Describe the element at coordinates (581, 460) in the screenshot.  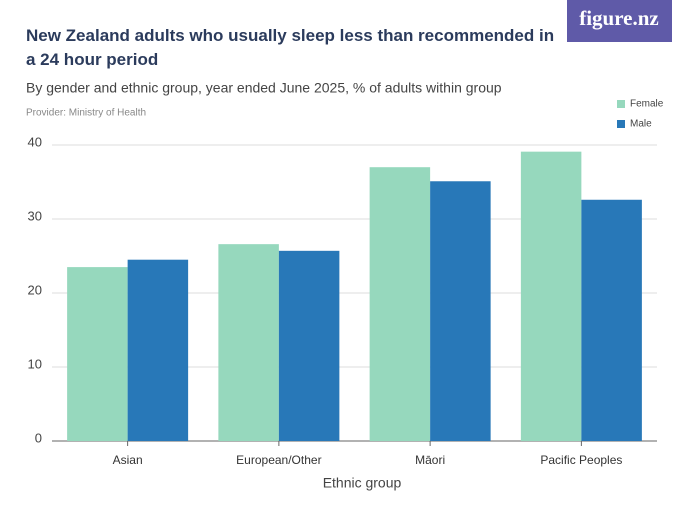
I see `x-tick-label: Pacific Peoples` at that location.